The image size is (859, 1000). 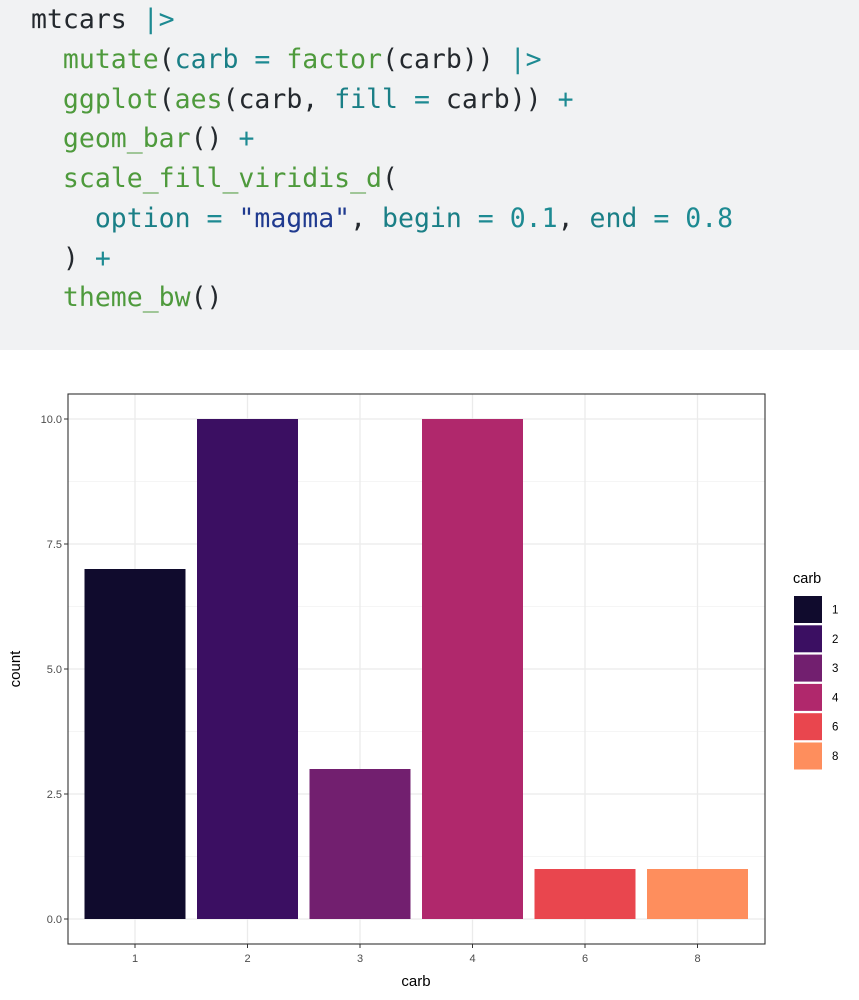 I want to click on legend-label: 4, so click(x=835, y=698).